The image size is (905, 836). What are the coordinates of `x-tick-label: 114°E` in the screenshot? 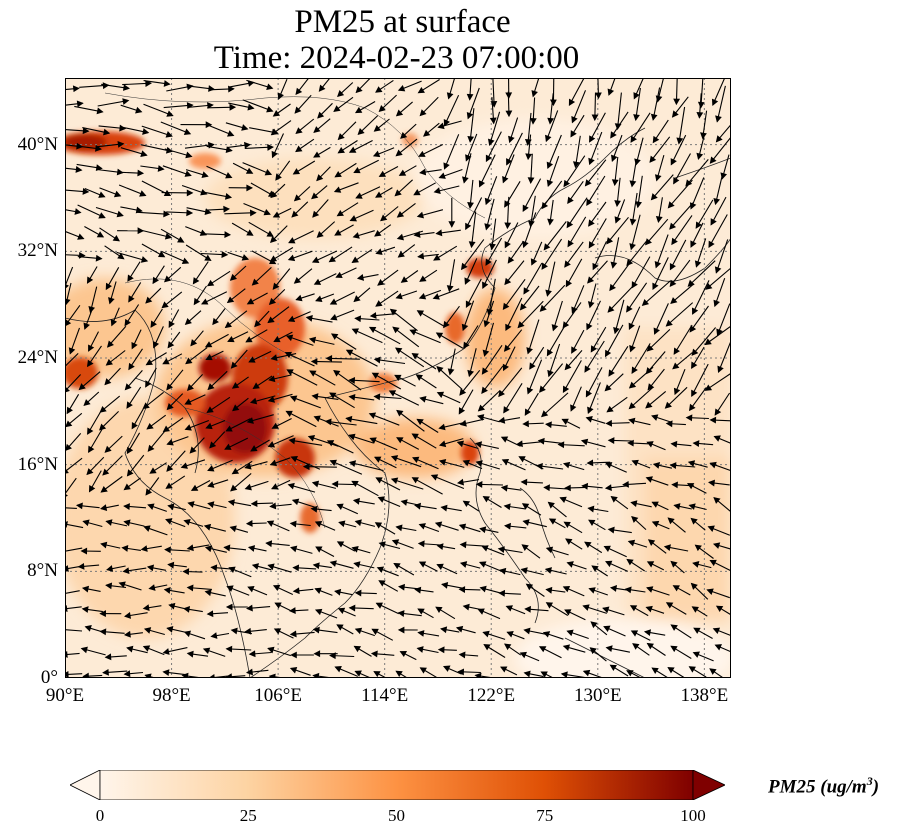 It's located at (385, 695).